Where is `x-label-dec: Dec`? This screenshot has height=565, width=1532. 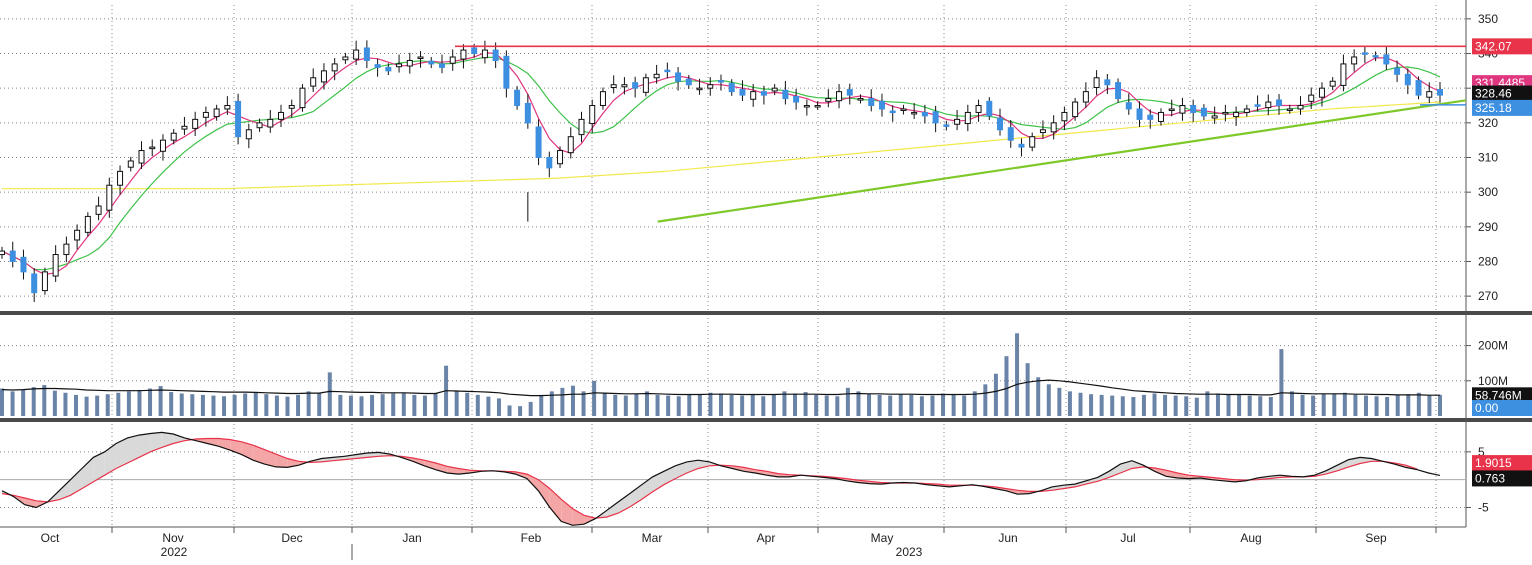
x-label-dec: Dec is located at coordinates (291, 538).